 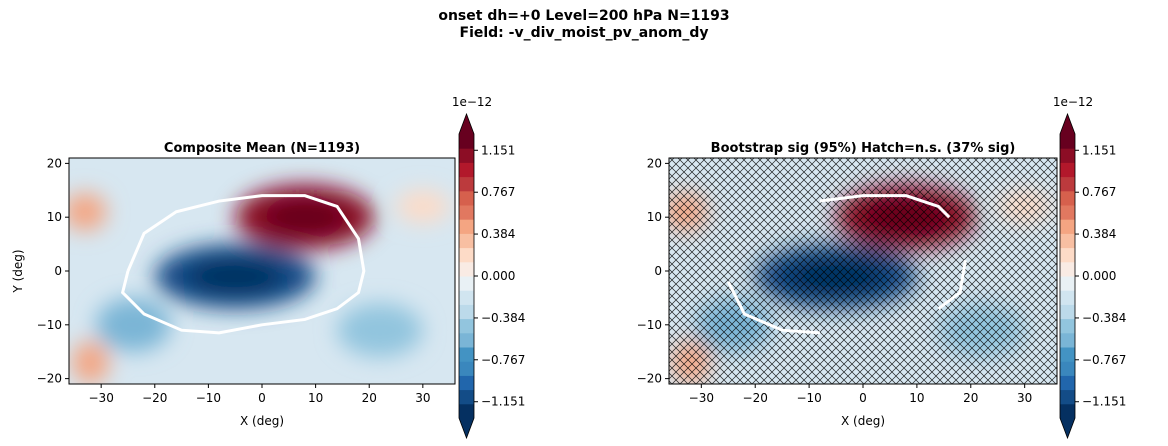 I want to click on x-tick-label: −30, so click(x=101, y=398).